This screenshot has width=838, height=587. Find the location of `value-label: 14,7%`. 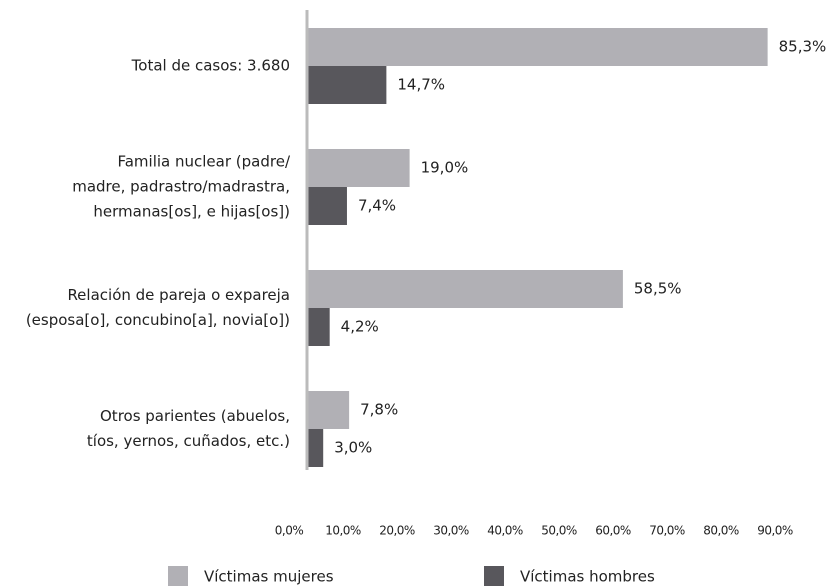

value-label: 14,7% is located at coordinates (421, 85).